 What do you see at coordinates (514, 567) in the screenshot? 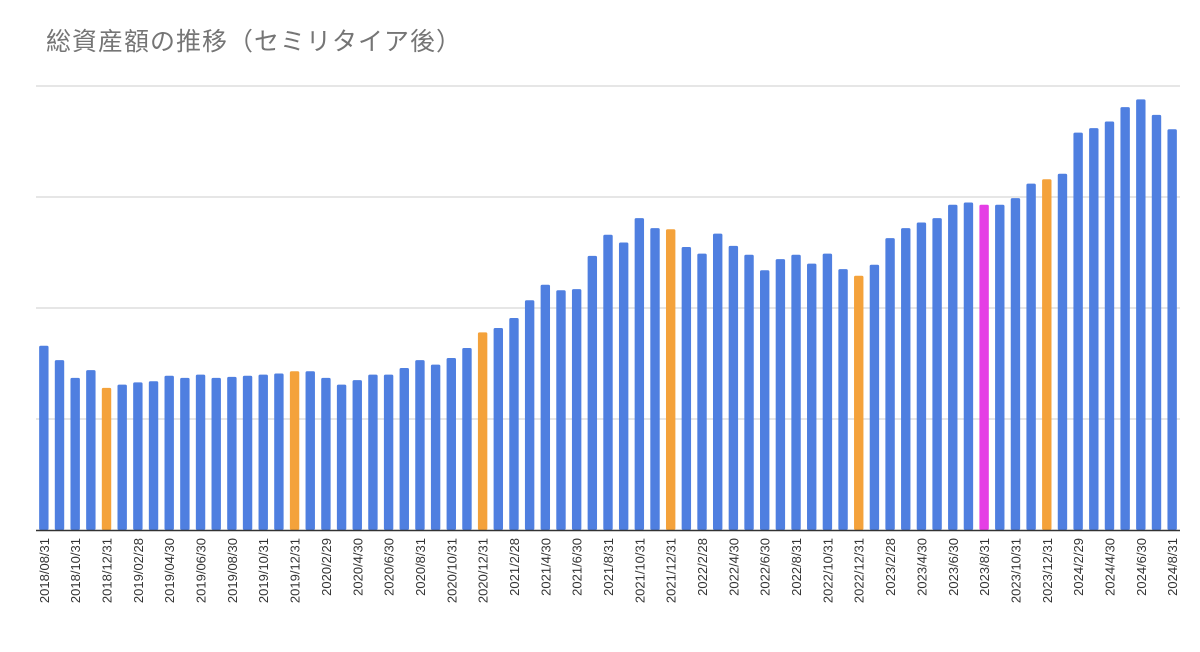
I see `x-tick-label: 2021/2/28` at bounding box center [514, 567].